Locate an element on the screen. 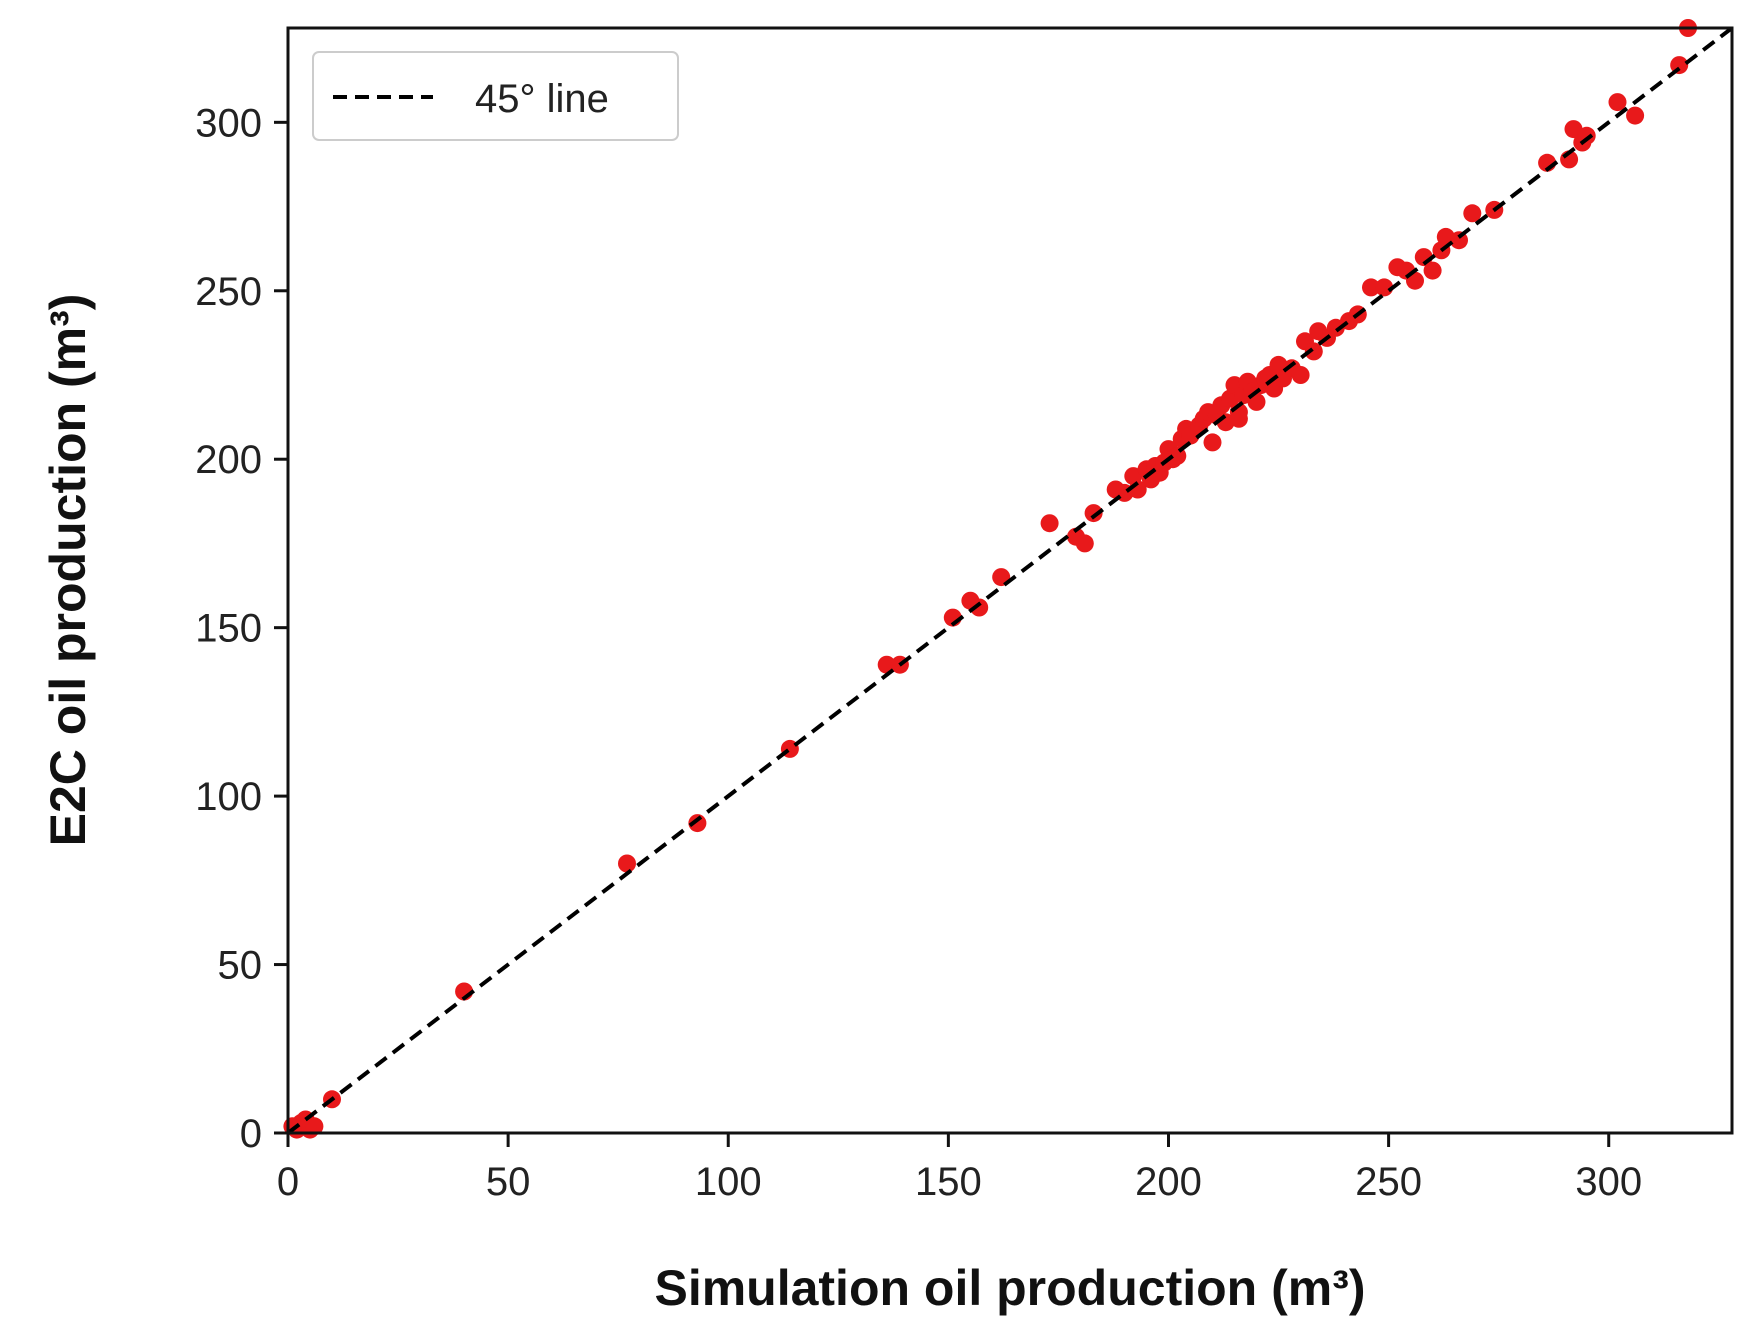  y-axis-label: E2C oil production (m³) is located at coordinates (68, 570).